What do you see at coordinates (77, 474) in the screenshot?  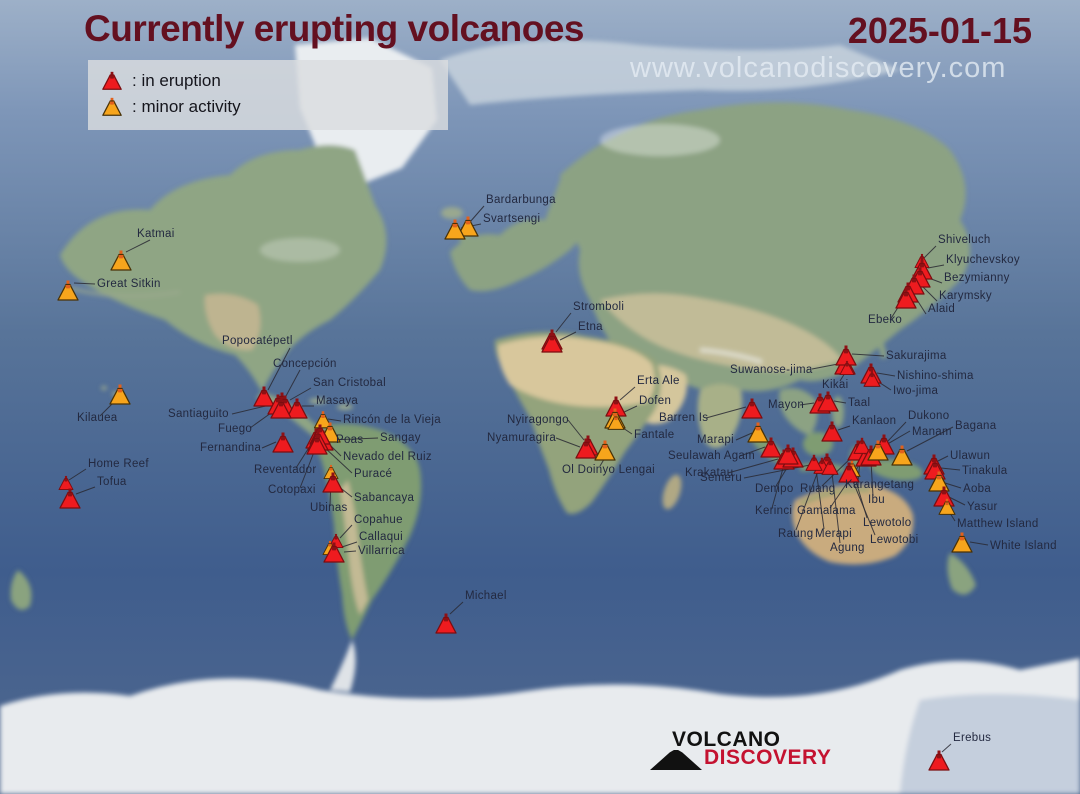 I see `connector-line-home-reef` at bounding box center [77, 474].